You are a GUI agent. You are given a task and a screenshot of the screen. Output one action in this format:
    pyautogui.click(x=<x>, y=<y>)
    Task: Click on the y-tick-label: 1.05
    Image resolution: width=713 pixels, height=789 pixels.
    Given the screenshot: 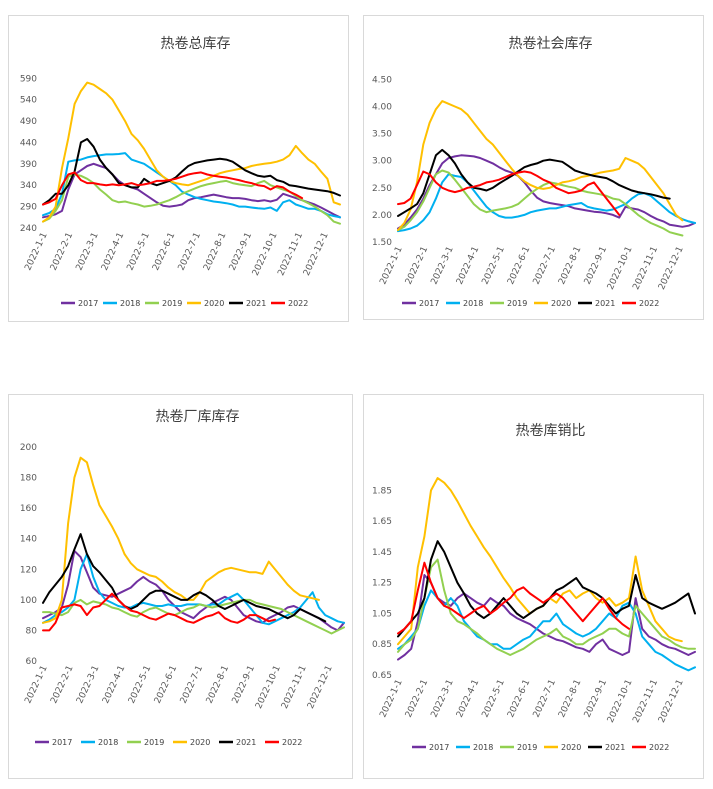 What is the action you would take?
    pyautogui.click(x=382, y=614)
    